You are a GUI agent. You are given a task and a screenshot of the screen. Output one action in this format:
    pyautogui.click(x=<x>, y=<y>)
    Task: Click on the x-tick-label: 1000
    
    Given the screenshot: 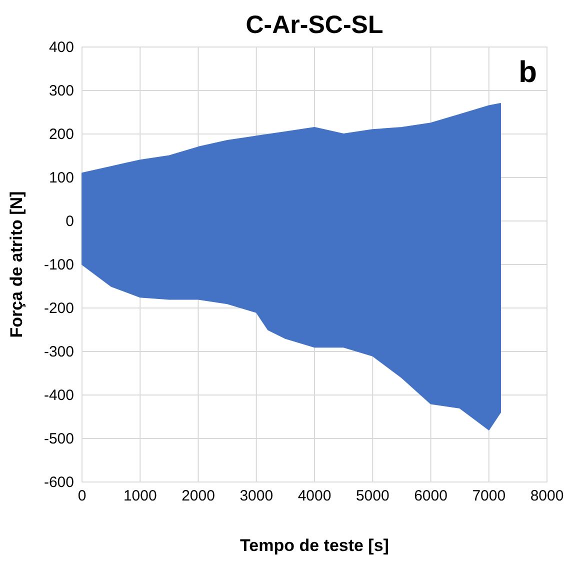 What is the action you would take?
    pyautogui.click(x=140, y=496)
    